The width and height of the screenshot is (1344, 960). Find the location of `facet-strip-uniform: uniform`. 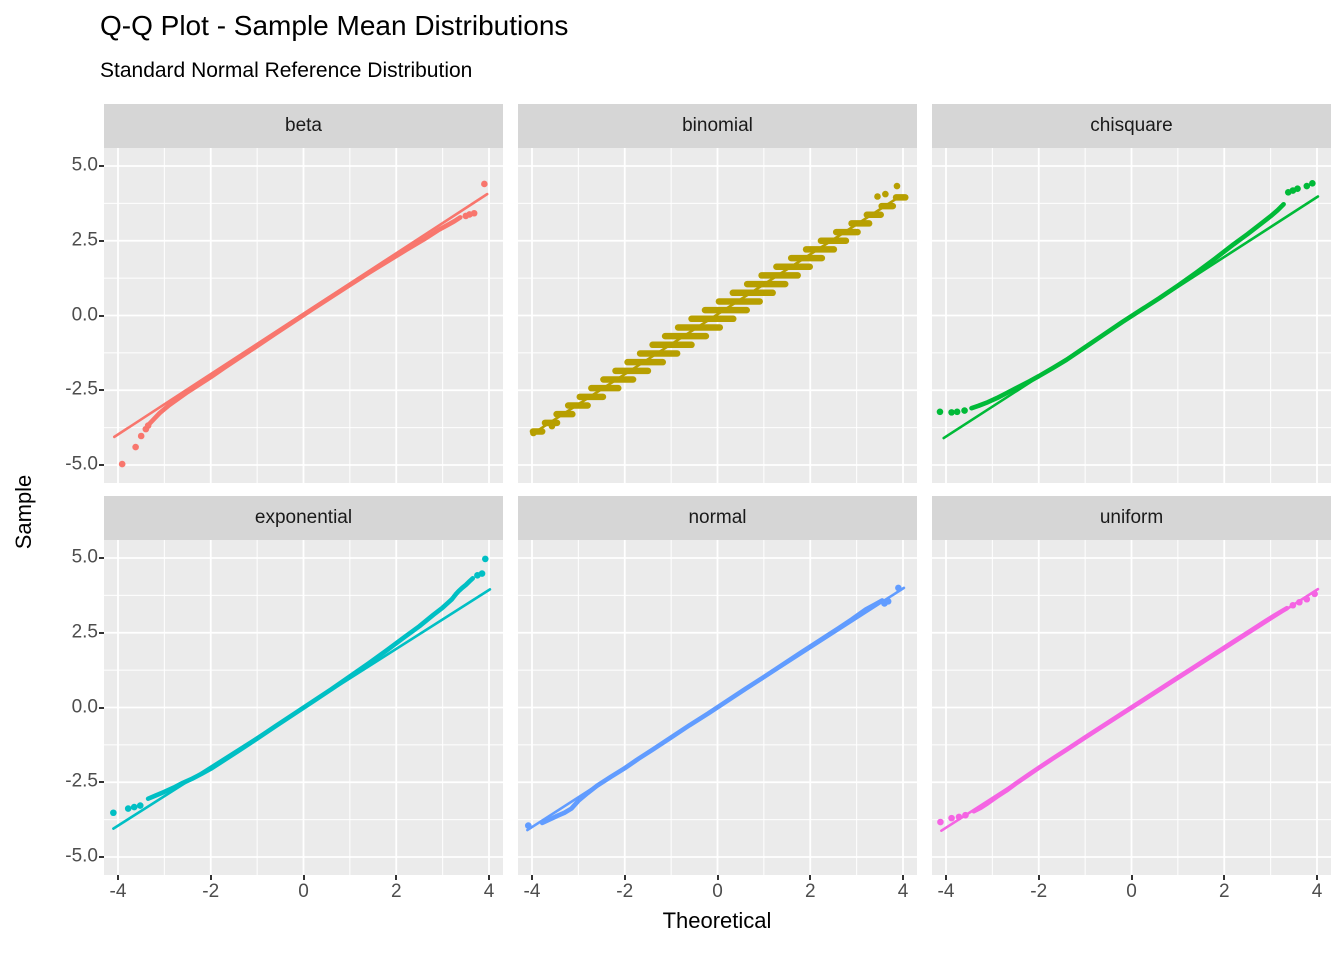

facet-strip-uniform: uniform is located at coordinates (1131, 518).